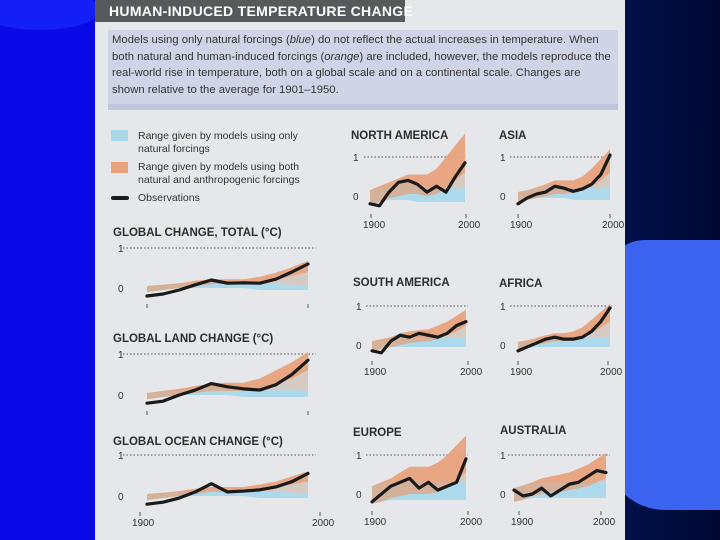  What do you see at coordinates (377, 433) in the screenshot?
I see `europe-title: EUROPE` at bounding box center [377, 433].